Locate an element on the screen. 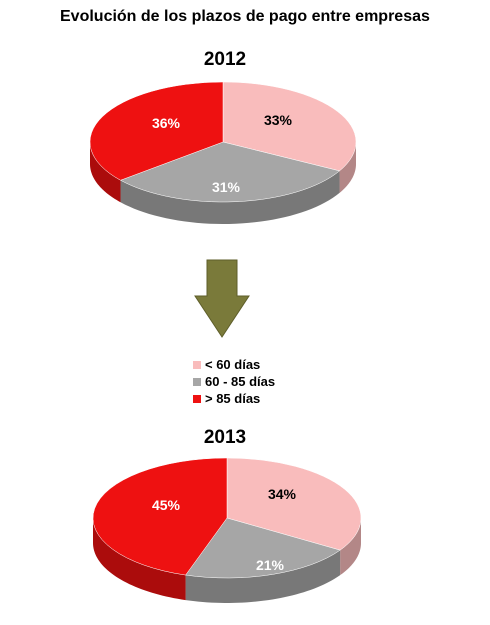  pie-data-label-1: 21% is located at coordinates (270, 565).